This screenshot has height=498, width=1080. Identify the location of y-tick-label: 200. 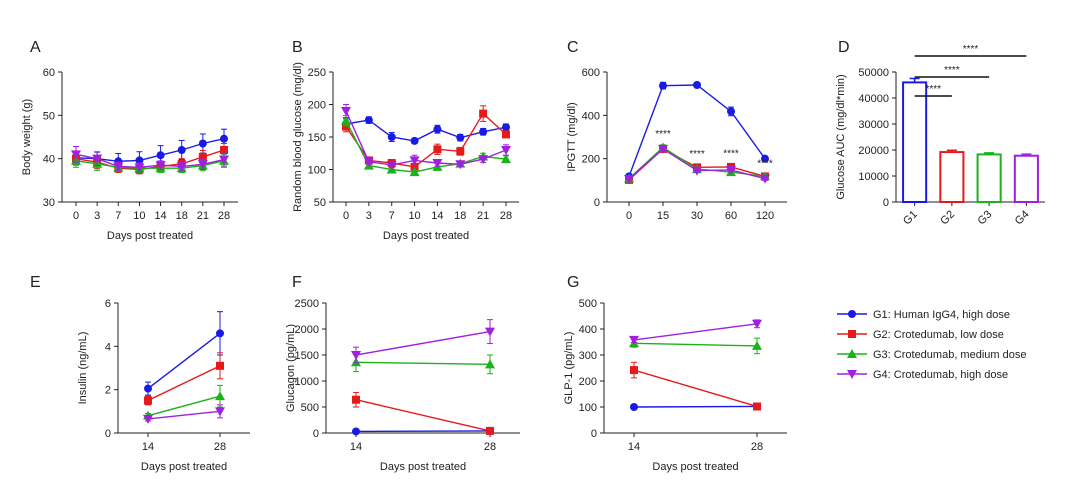
(317, 106).